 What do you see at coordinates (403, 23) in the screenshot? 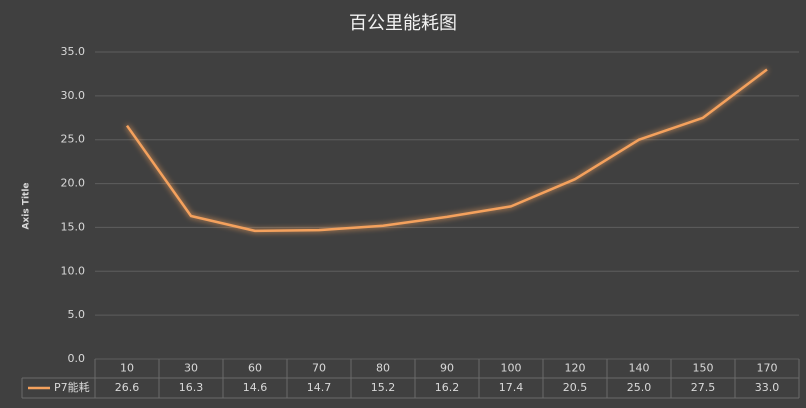
I see `chart-title: 百公里能耗图` at bounding box center [403, 23].